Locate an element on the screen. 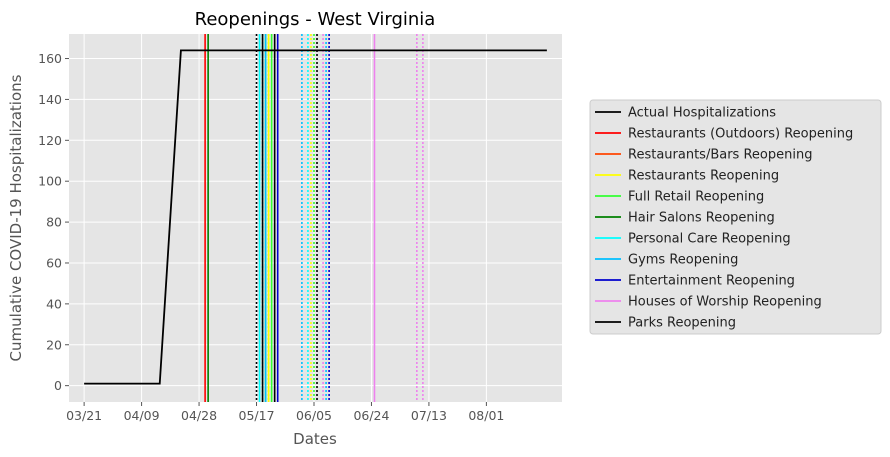  legend-entry-label: Hair Salons Reopening is located at coordinates (701, 218).